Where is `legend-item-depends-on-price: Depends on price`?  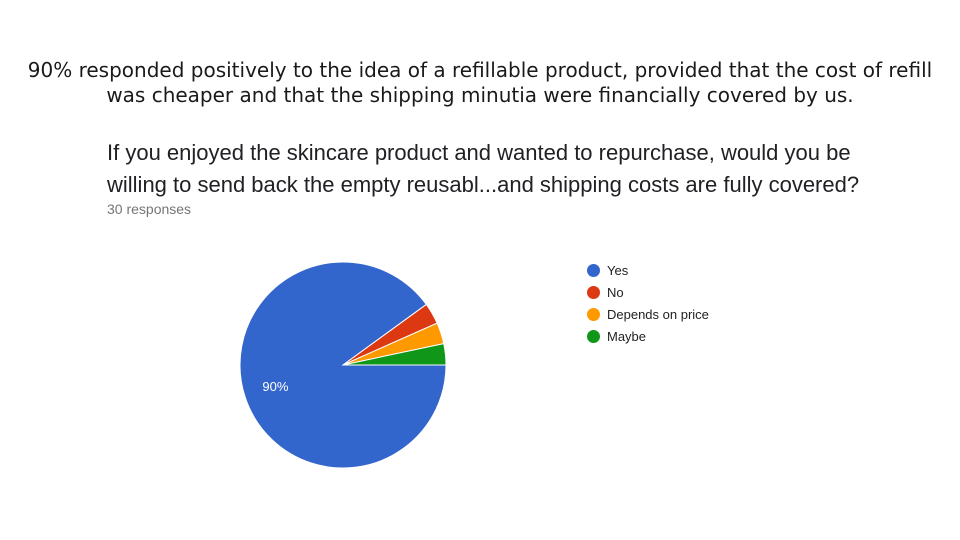
legend-item-depends-on-price: Depends on price is located at coordinates (648, 314).